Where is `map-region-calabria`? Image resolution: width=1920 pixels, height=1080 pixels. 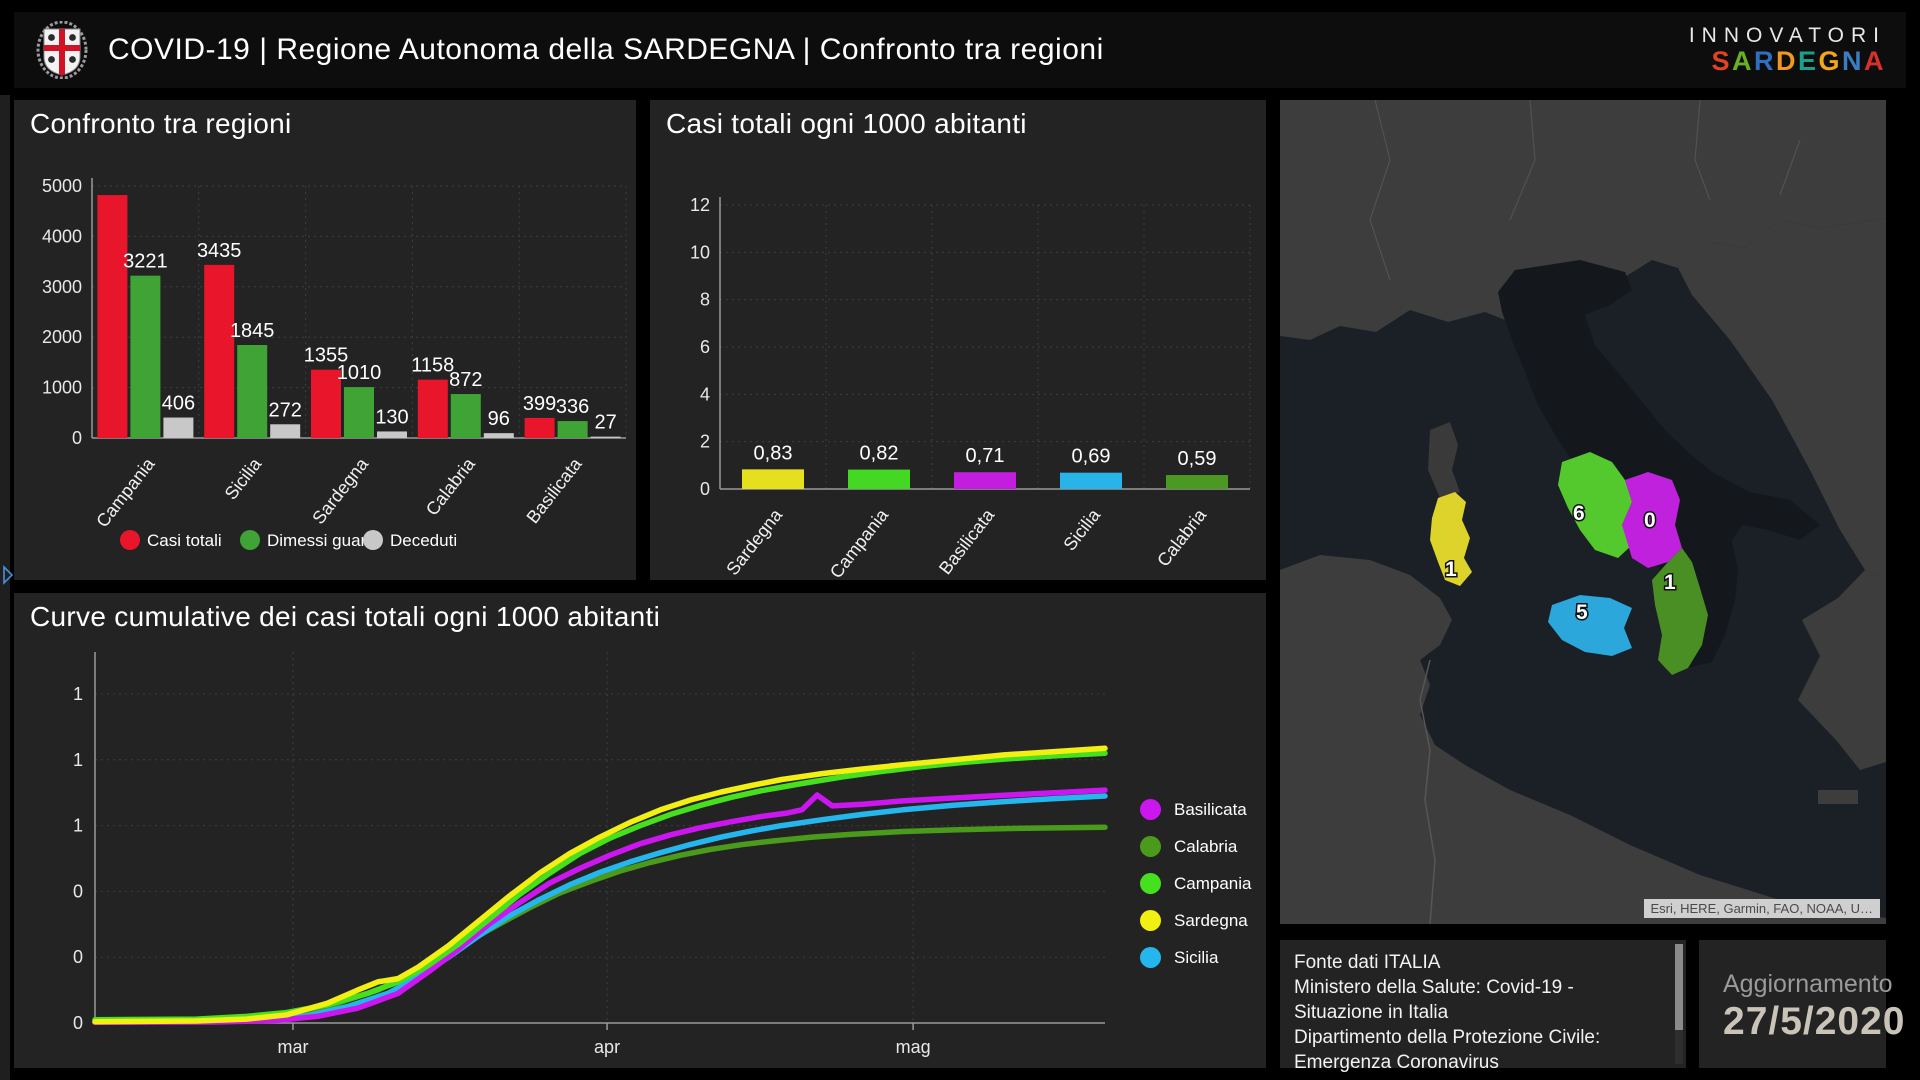
map-region-calabria is located at coordinates (1680, 611).